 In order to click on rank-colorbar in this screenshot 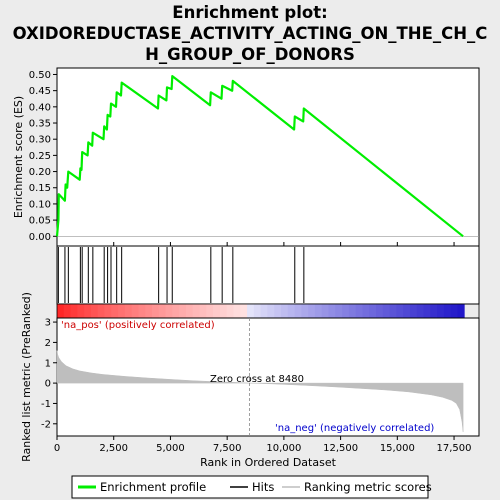, I will do `click(268, 311)`.